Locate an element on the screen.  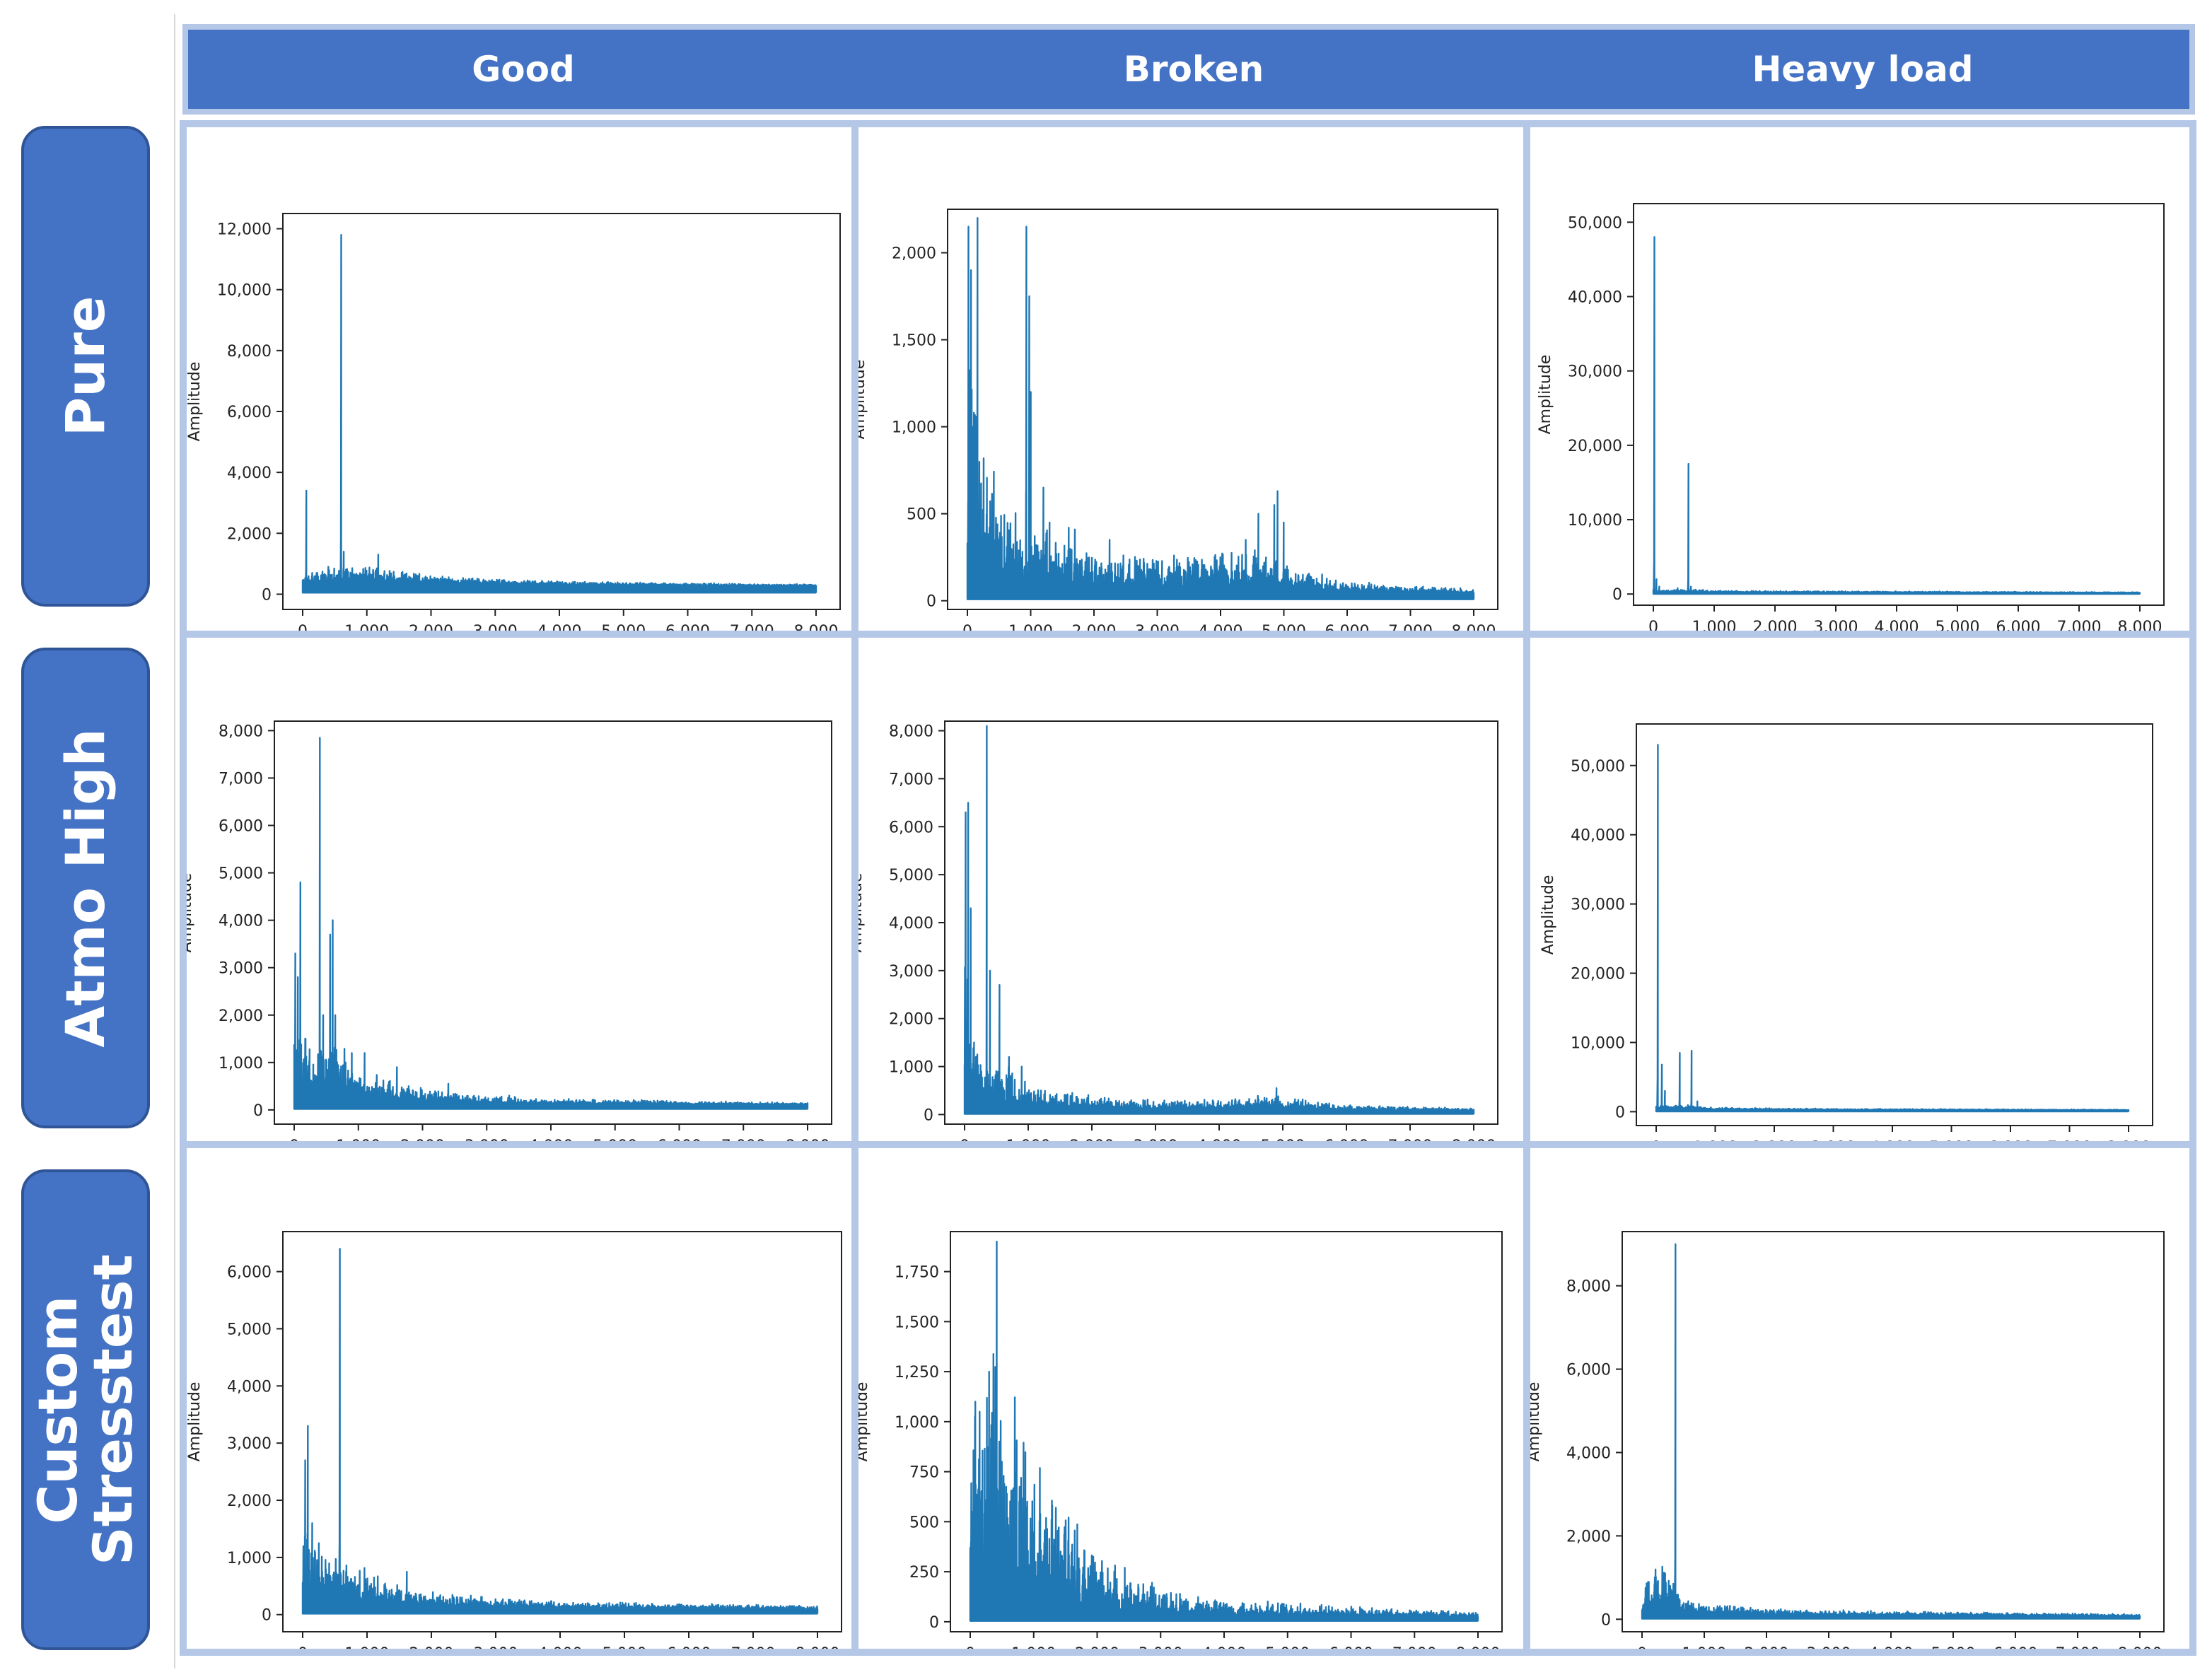
row-label-pure-text: Pure is located at coordinates (85, 367).